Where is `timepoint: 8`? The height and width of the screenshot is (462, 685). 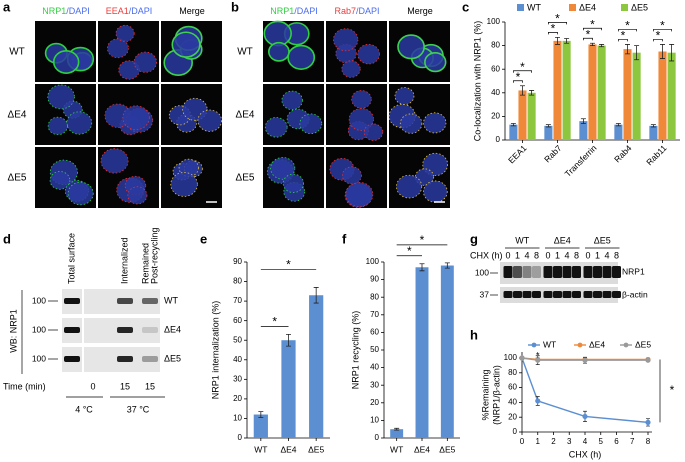 timepoint: 8 is located at coordinates (576, 255).